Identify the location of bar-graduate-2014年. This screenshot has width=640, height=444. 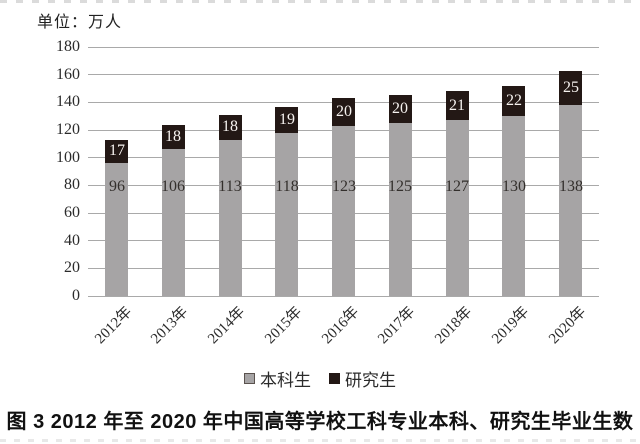
(230, 127).